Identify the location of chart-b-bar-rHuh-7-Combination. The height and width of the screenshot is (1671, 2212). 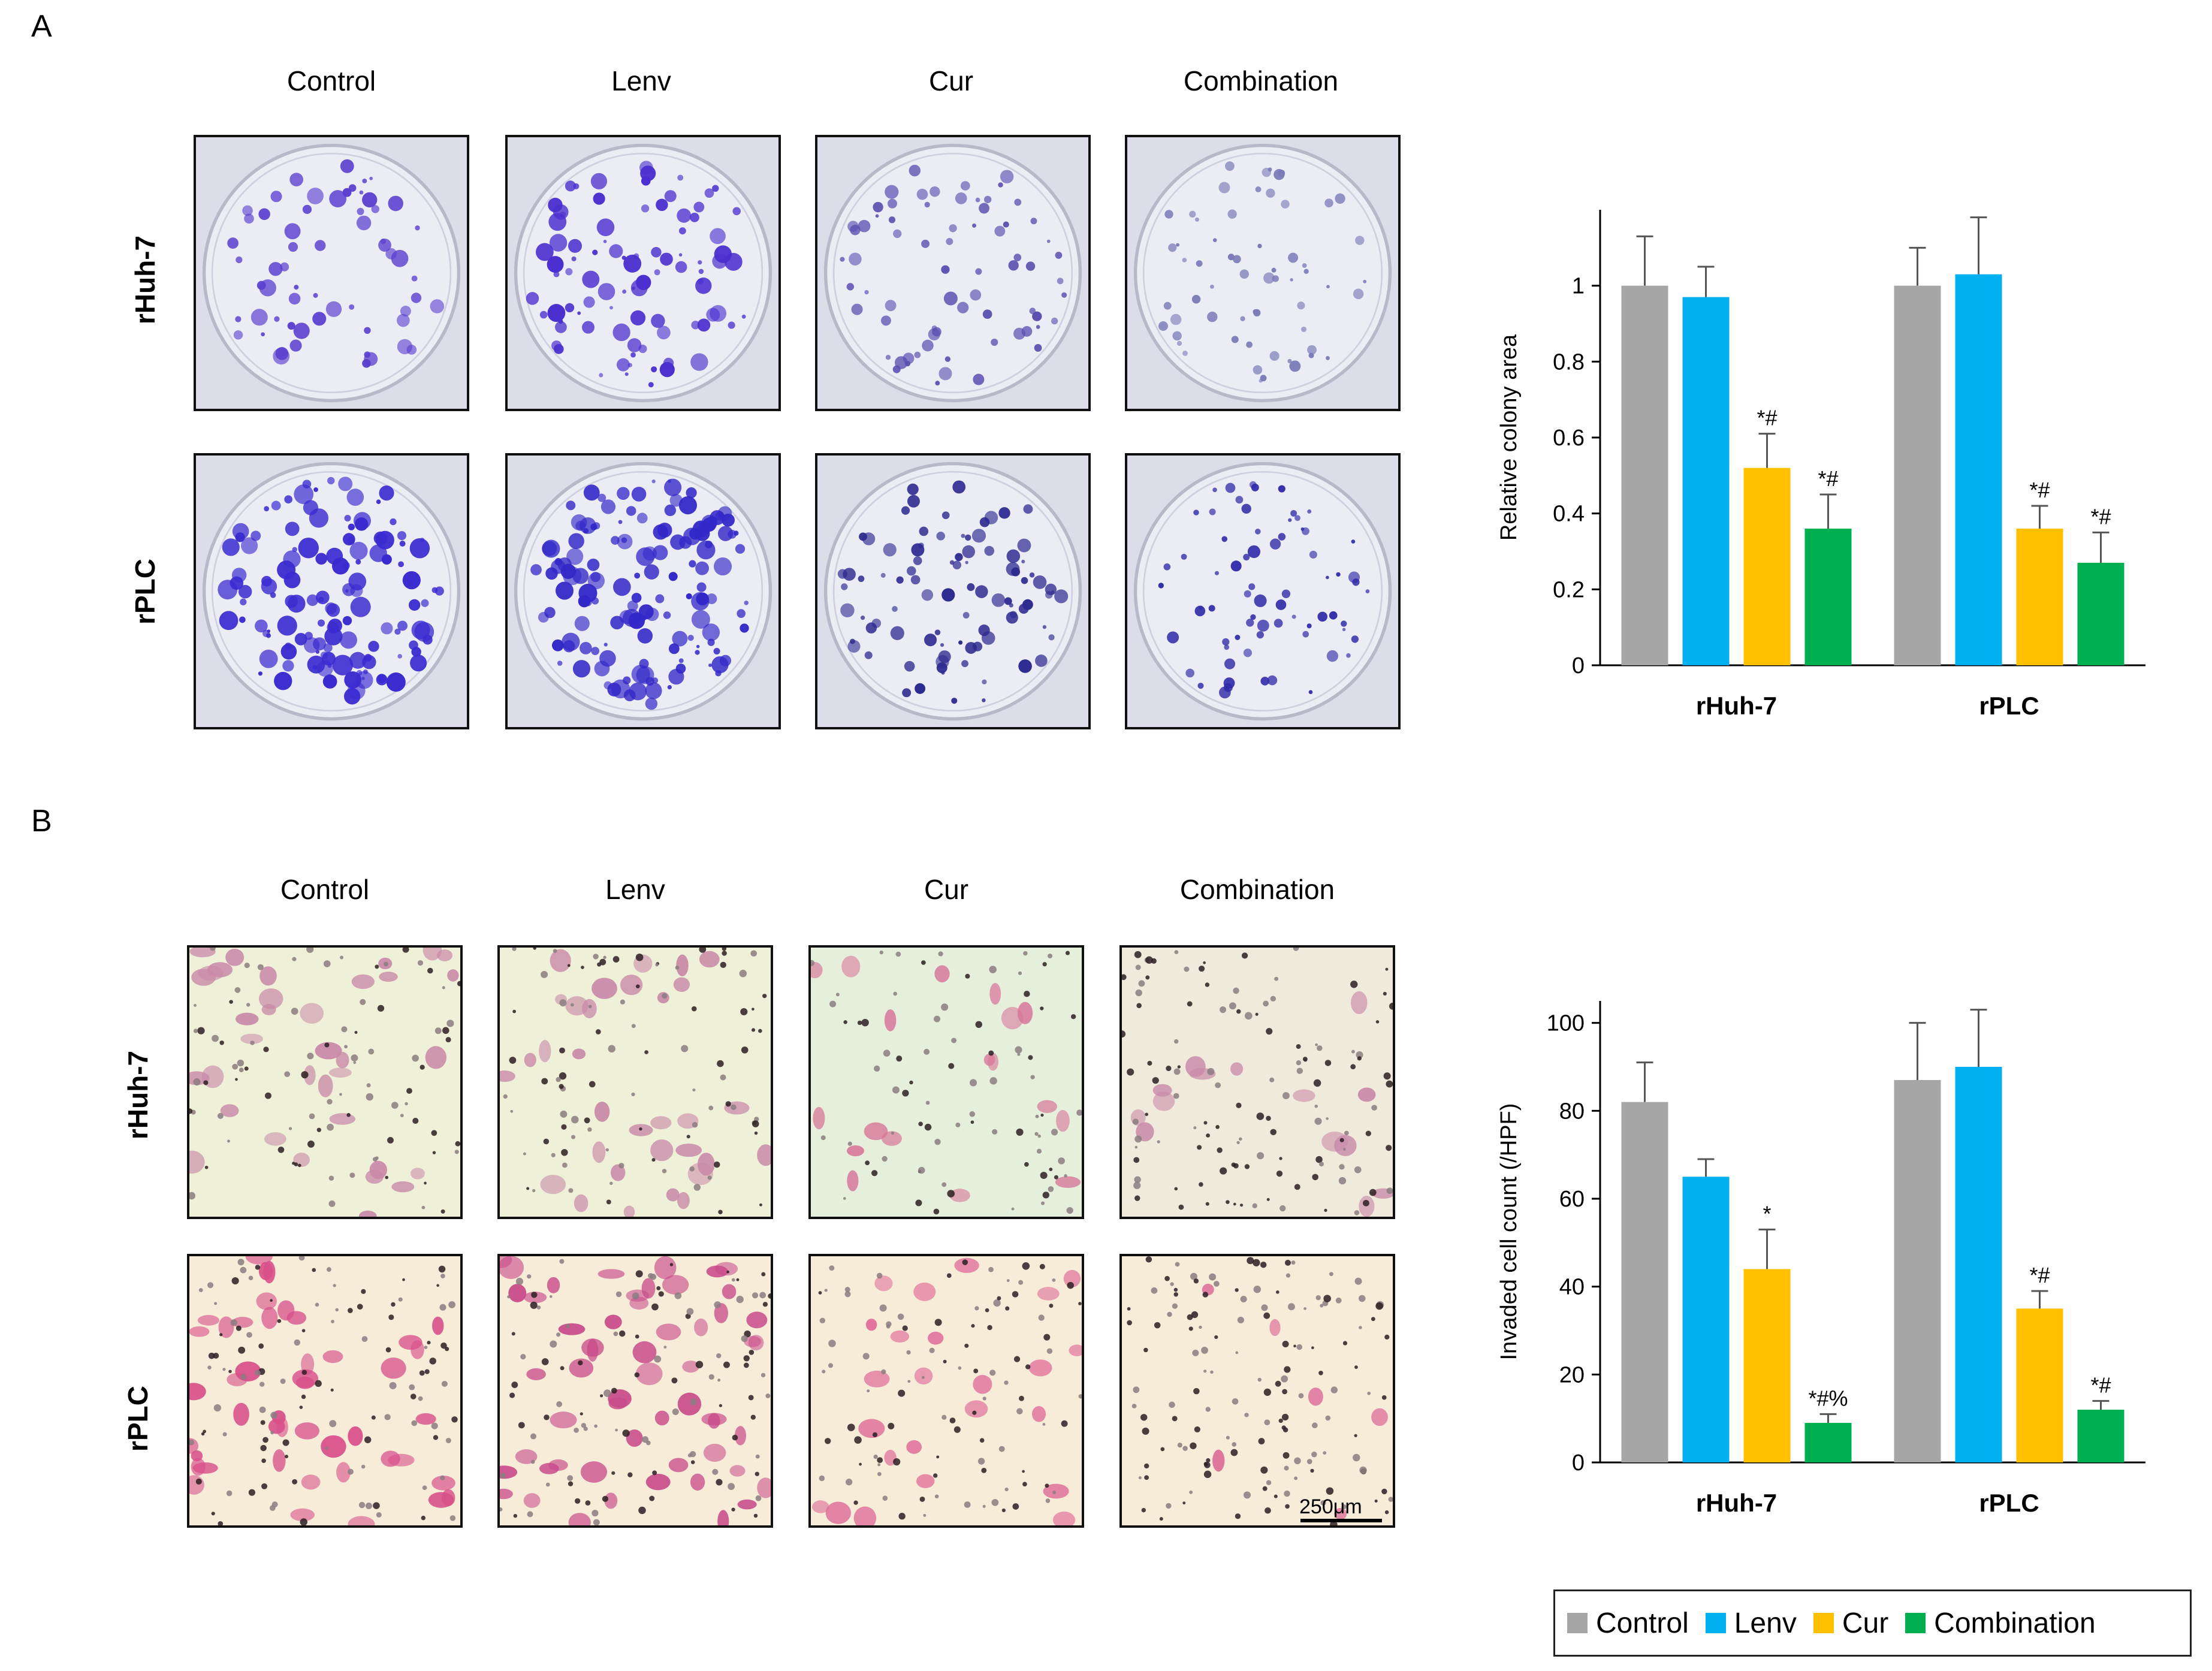
(1828, 1443).